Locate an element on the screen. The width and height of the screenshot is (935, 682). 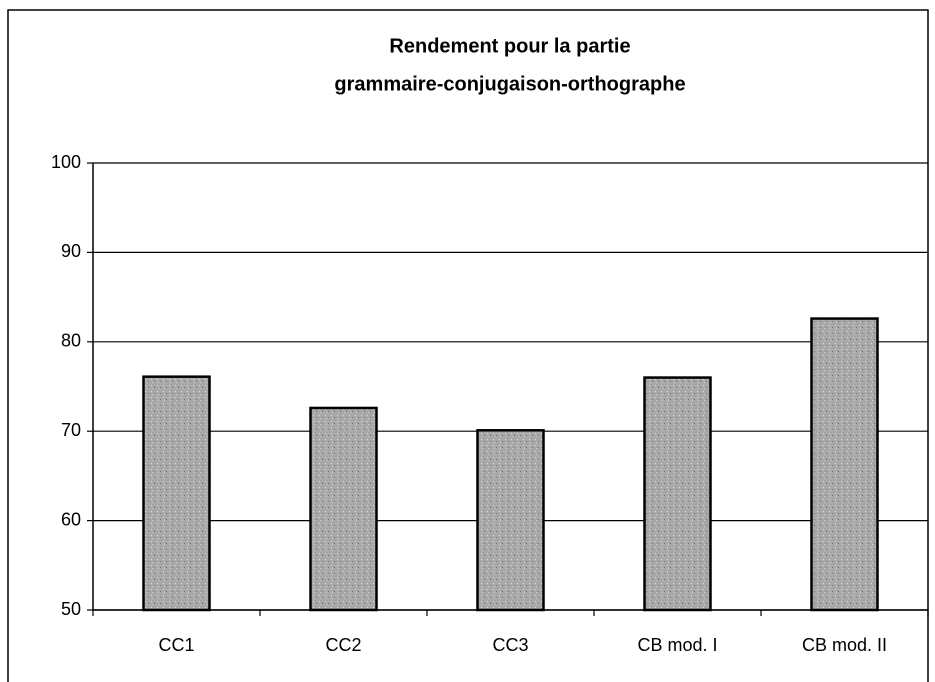
y-tick-label: 90 is located at coordinates (71, 251).